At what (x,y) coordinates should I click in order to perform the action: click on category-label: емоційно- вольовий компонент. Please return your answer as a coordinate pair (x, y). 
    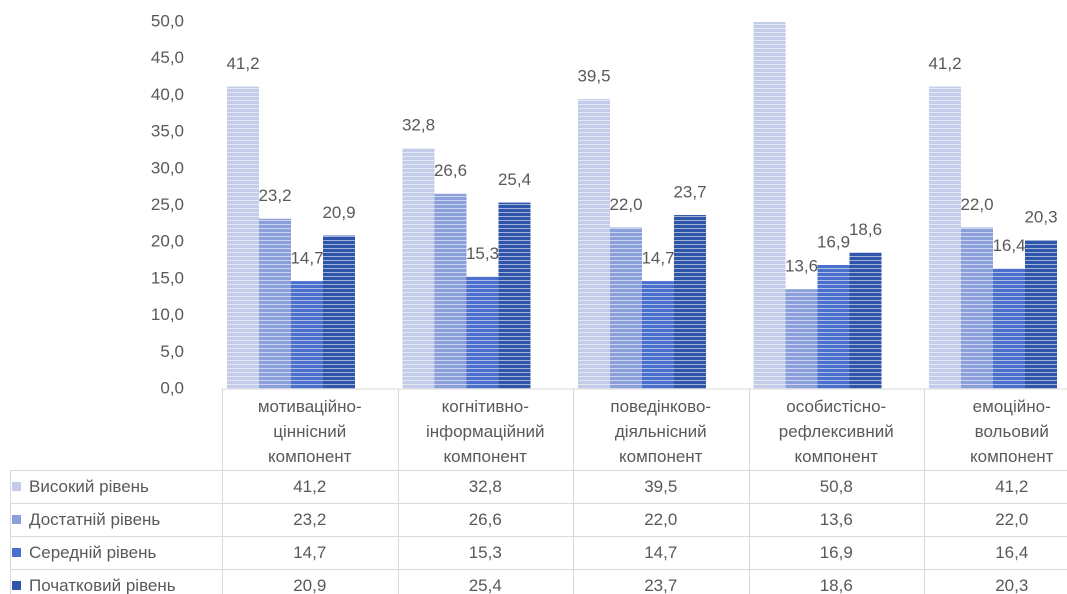
    Looking at the image, I should click on (1012, 431).